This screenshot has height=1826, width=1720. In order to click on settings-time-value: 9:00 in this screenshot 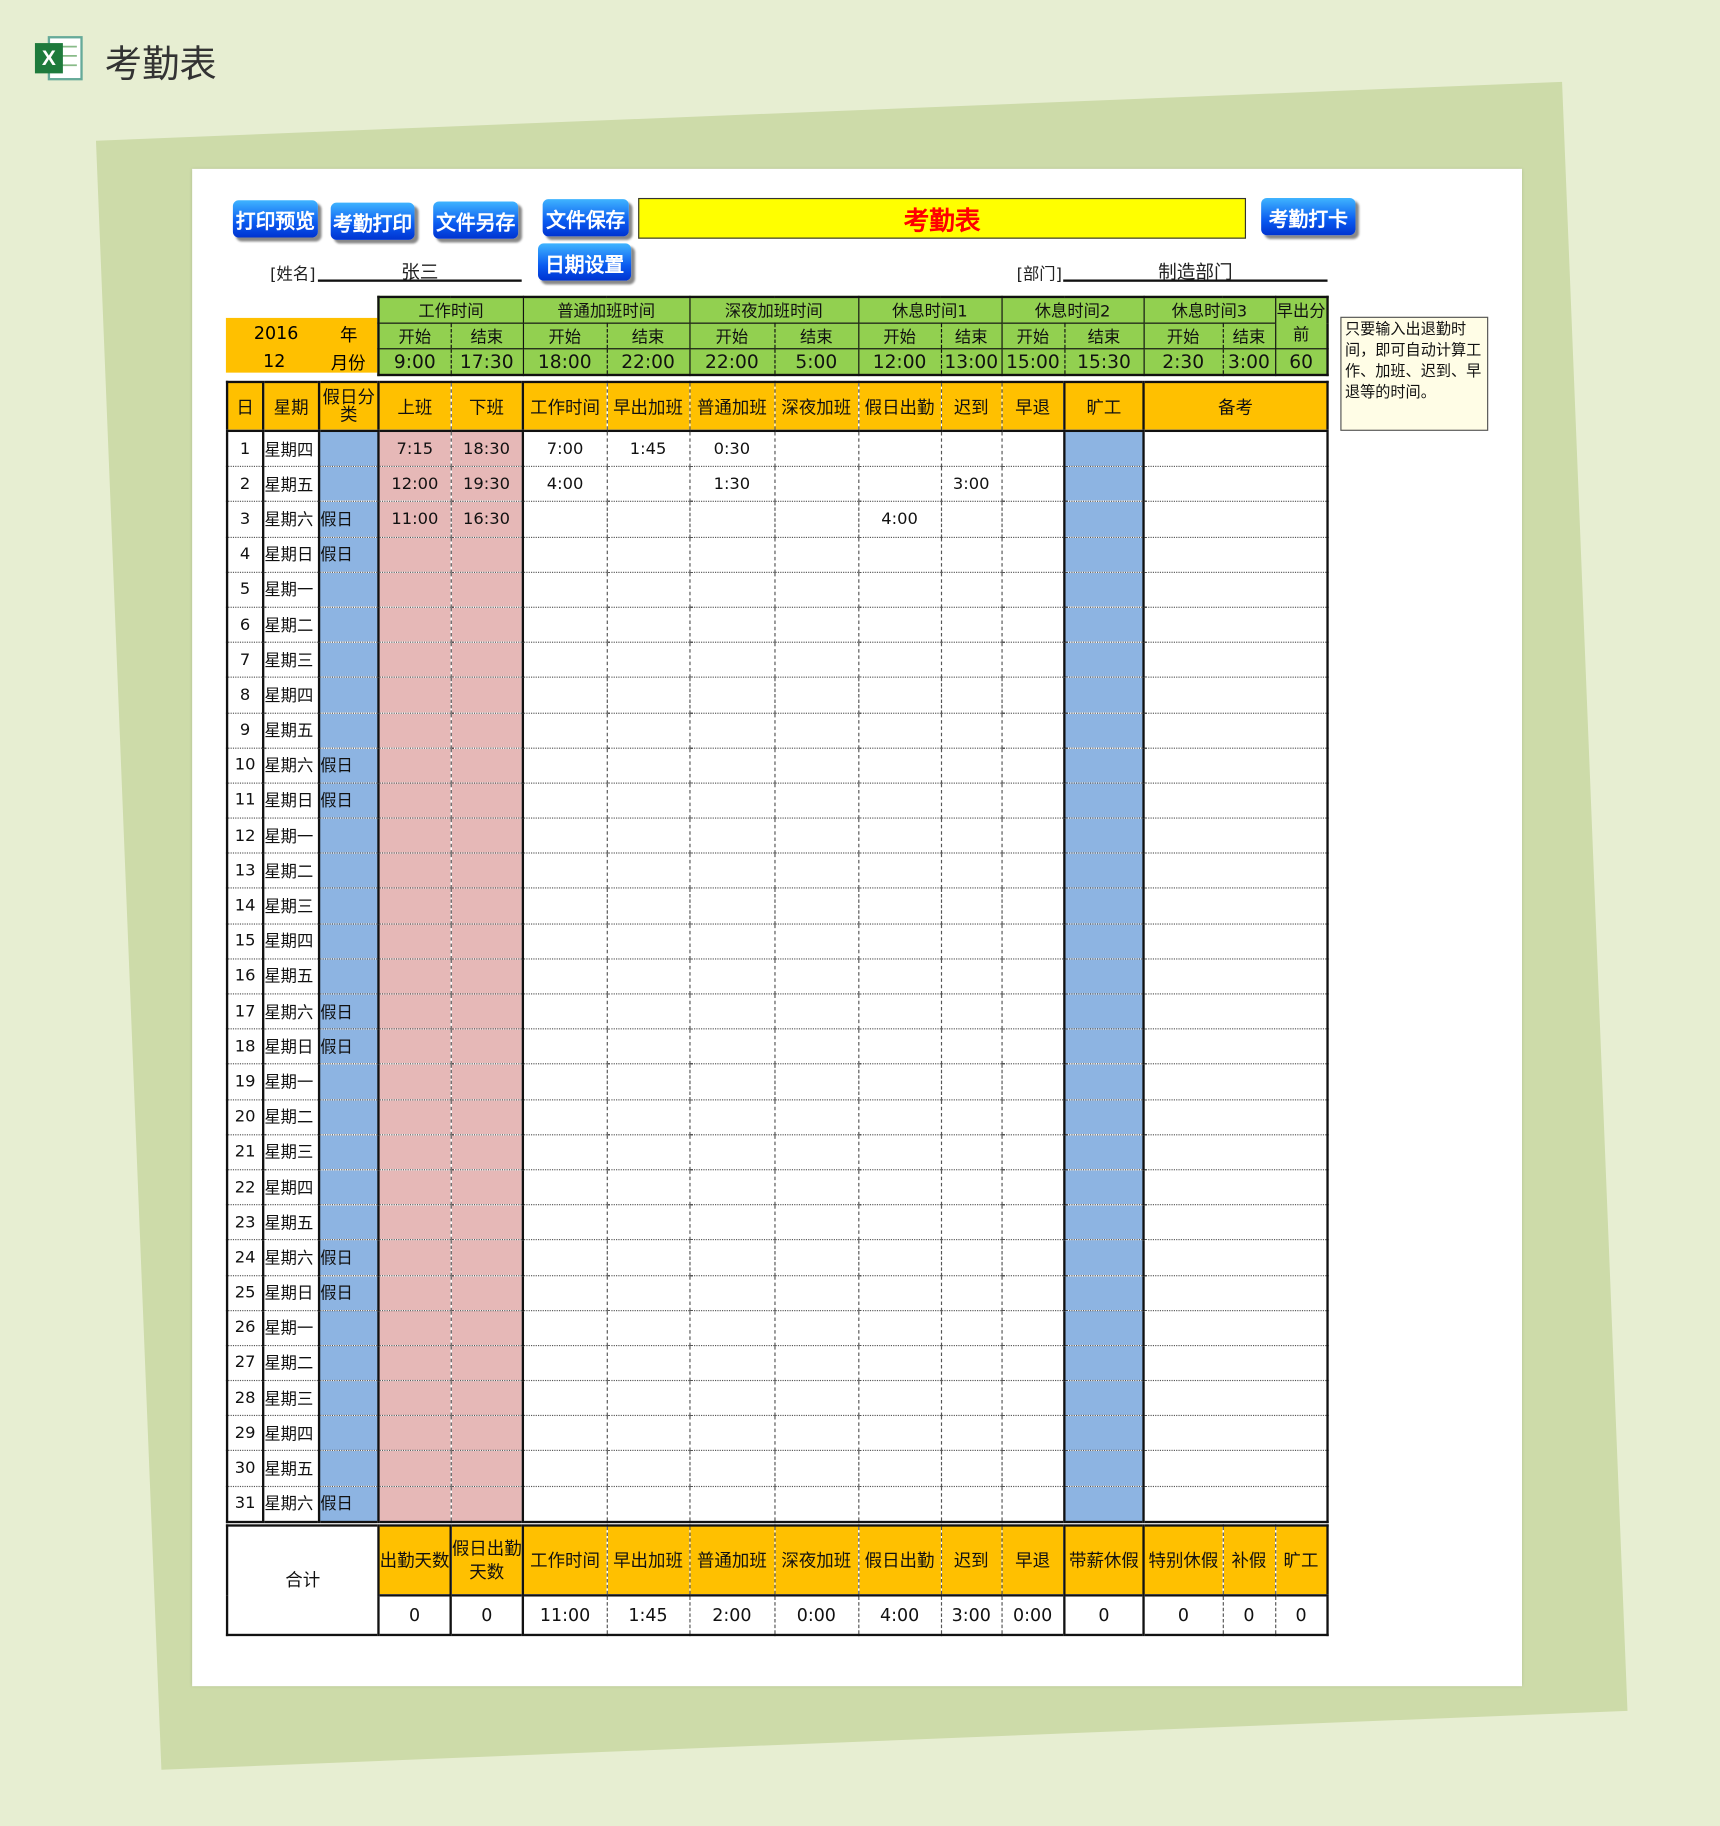, I will do `click(414, 361)`.